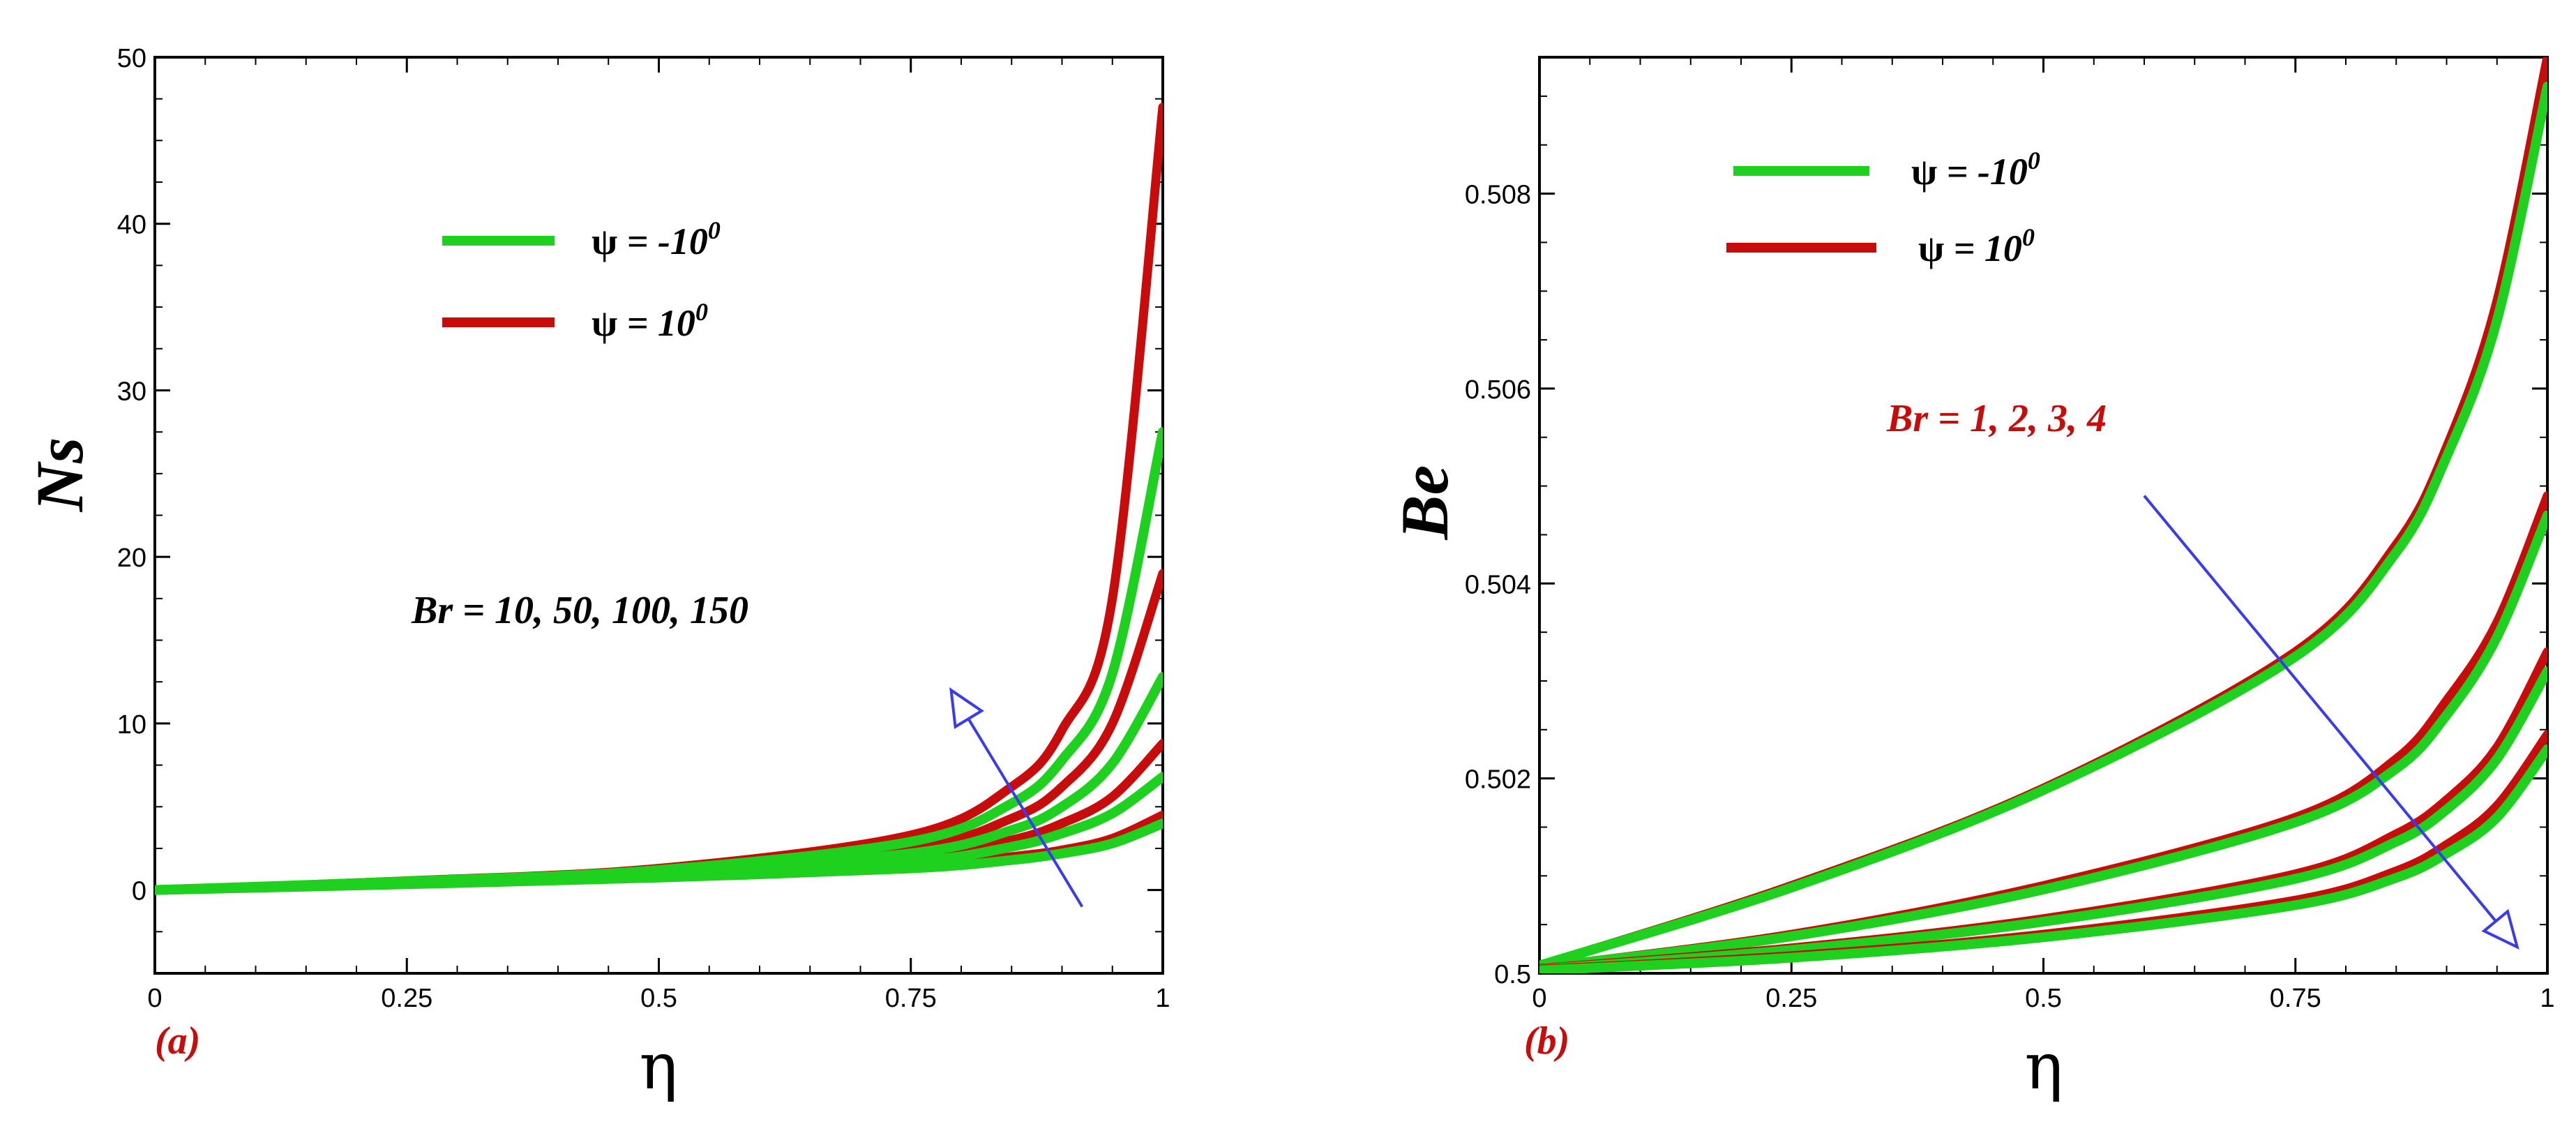 The height and width of the screenshot is (1131, 2576). Describe the element at coordinates (1883, 208) in the screenshot. I see `legend-b: ψ = -100 ψ = 100` at that location.